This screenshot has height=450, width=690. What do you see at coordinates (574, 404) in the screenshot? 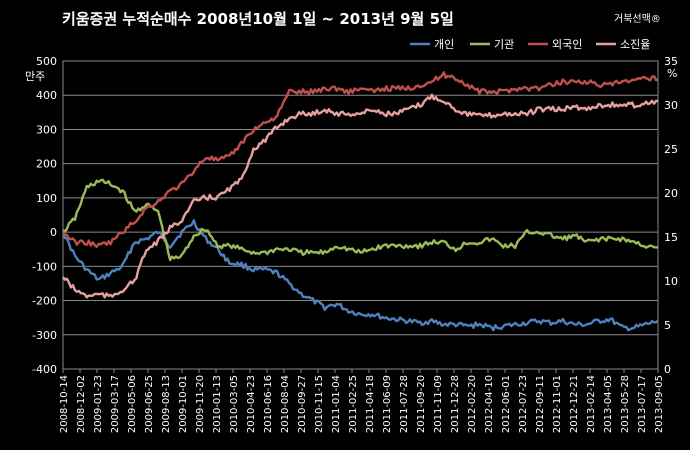
I see `x-tick-label: 2012-12-21` at bounding box center [574, 404].